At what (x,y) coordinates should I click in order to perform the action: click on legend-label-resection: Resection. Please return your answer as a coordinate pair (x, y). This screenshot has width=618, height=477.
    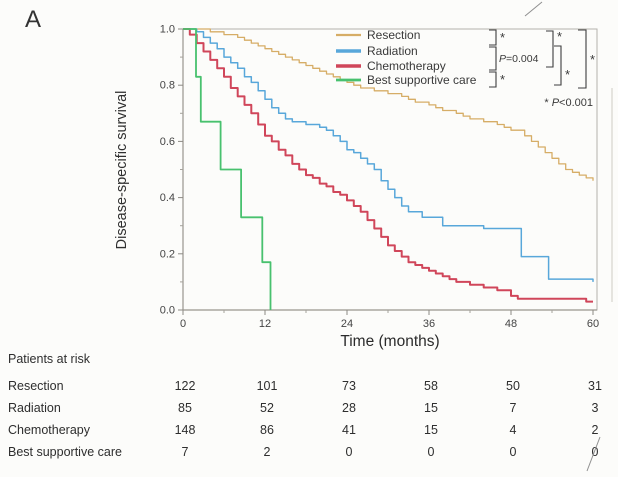
    Looking at the image, I should click on (393, 35).